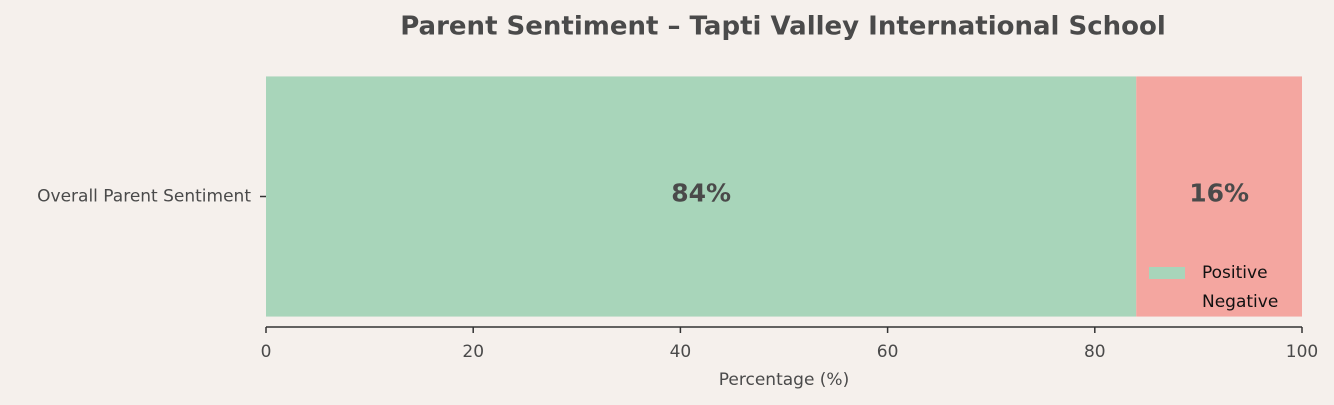  What do you see at coordinates (1095, 352) in the screenshot?
I see `x-tick-label: 80` at bounding box center [1095, 352].